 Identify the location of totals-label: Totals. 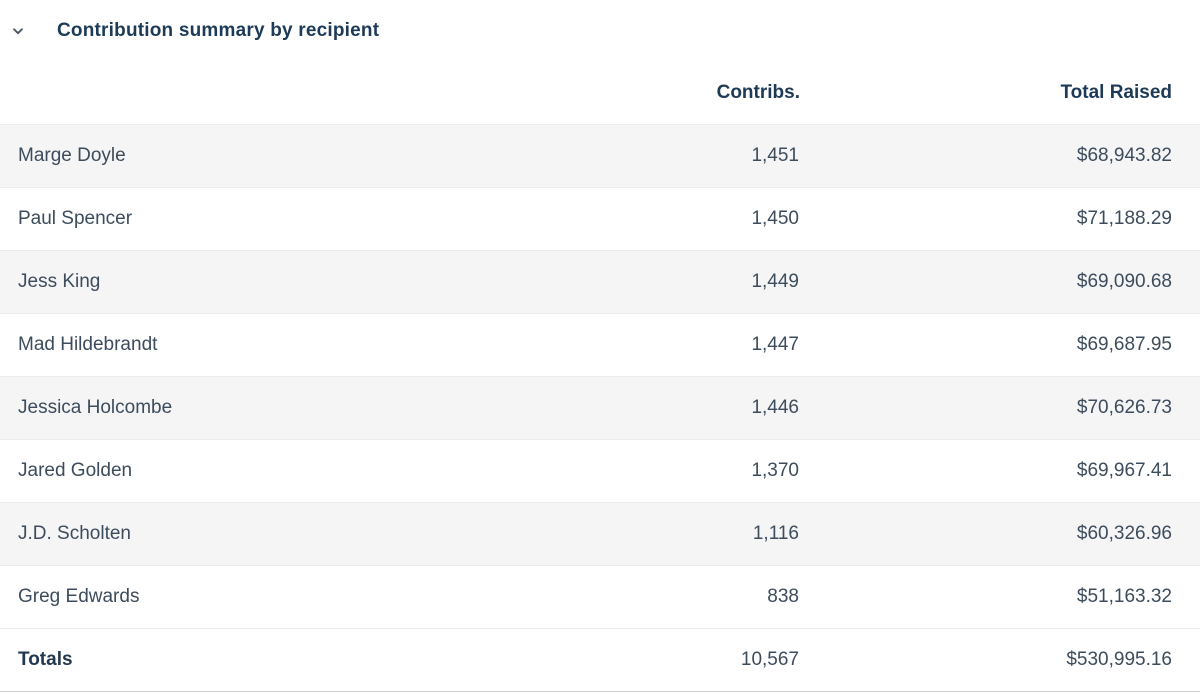
(45, 659).